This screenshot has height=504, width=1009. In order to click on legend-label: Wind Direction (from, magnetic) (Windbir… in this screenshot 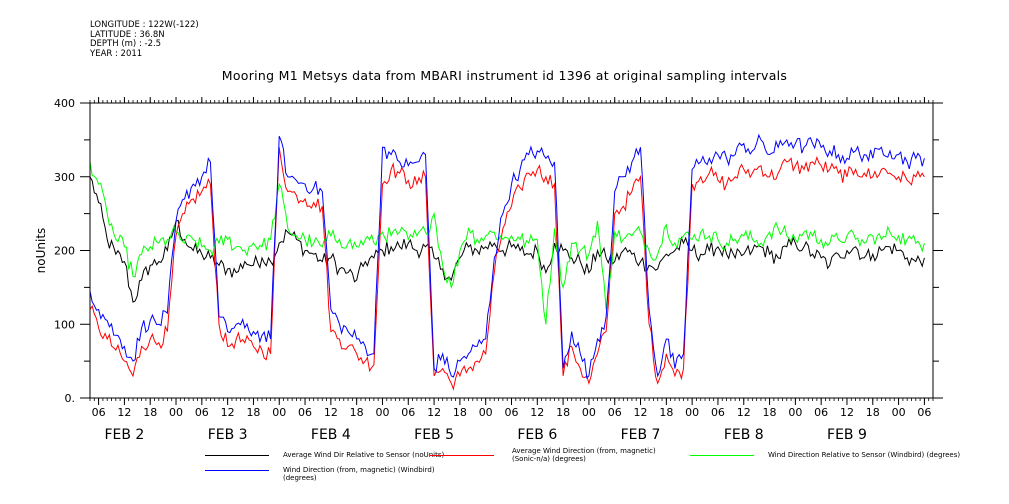, I will do `click(359, 474)`.